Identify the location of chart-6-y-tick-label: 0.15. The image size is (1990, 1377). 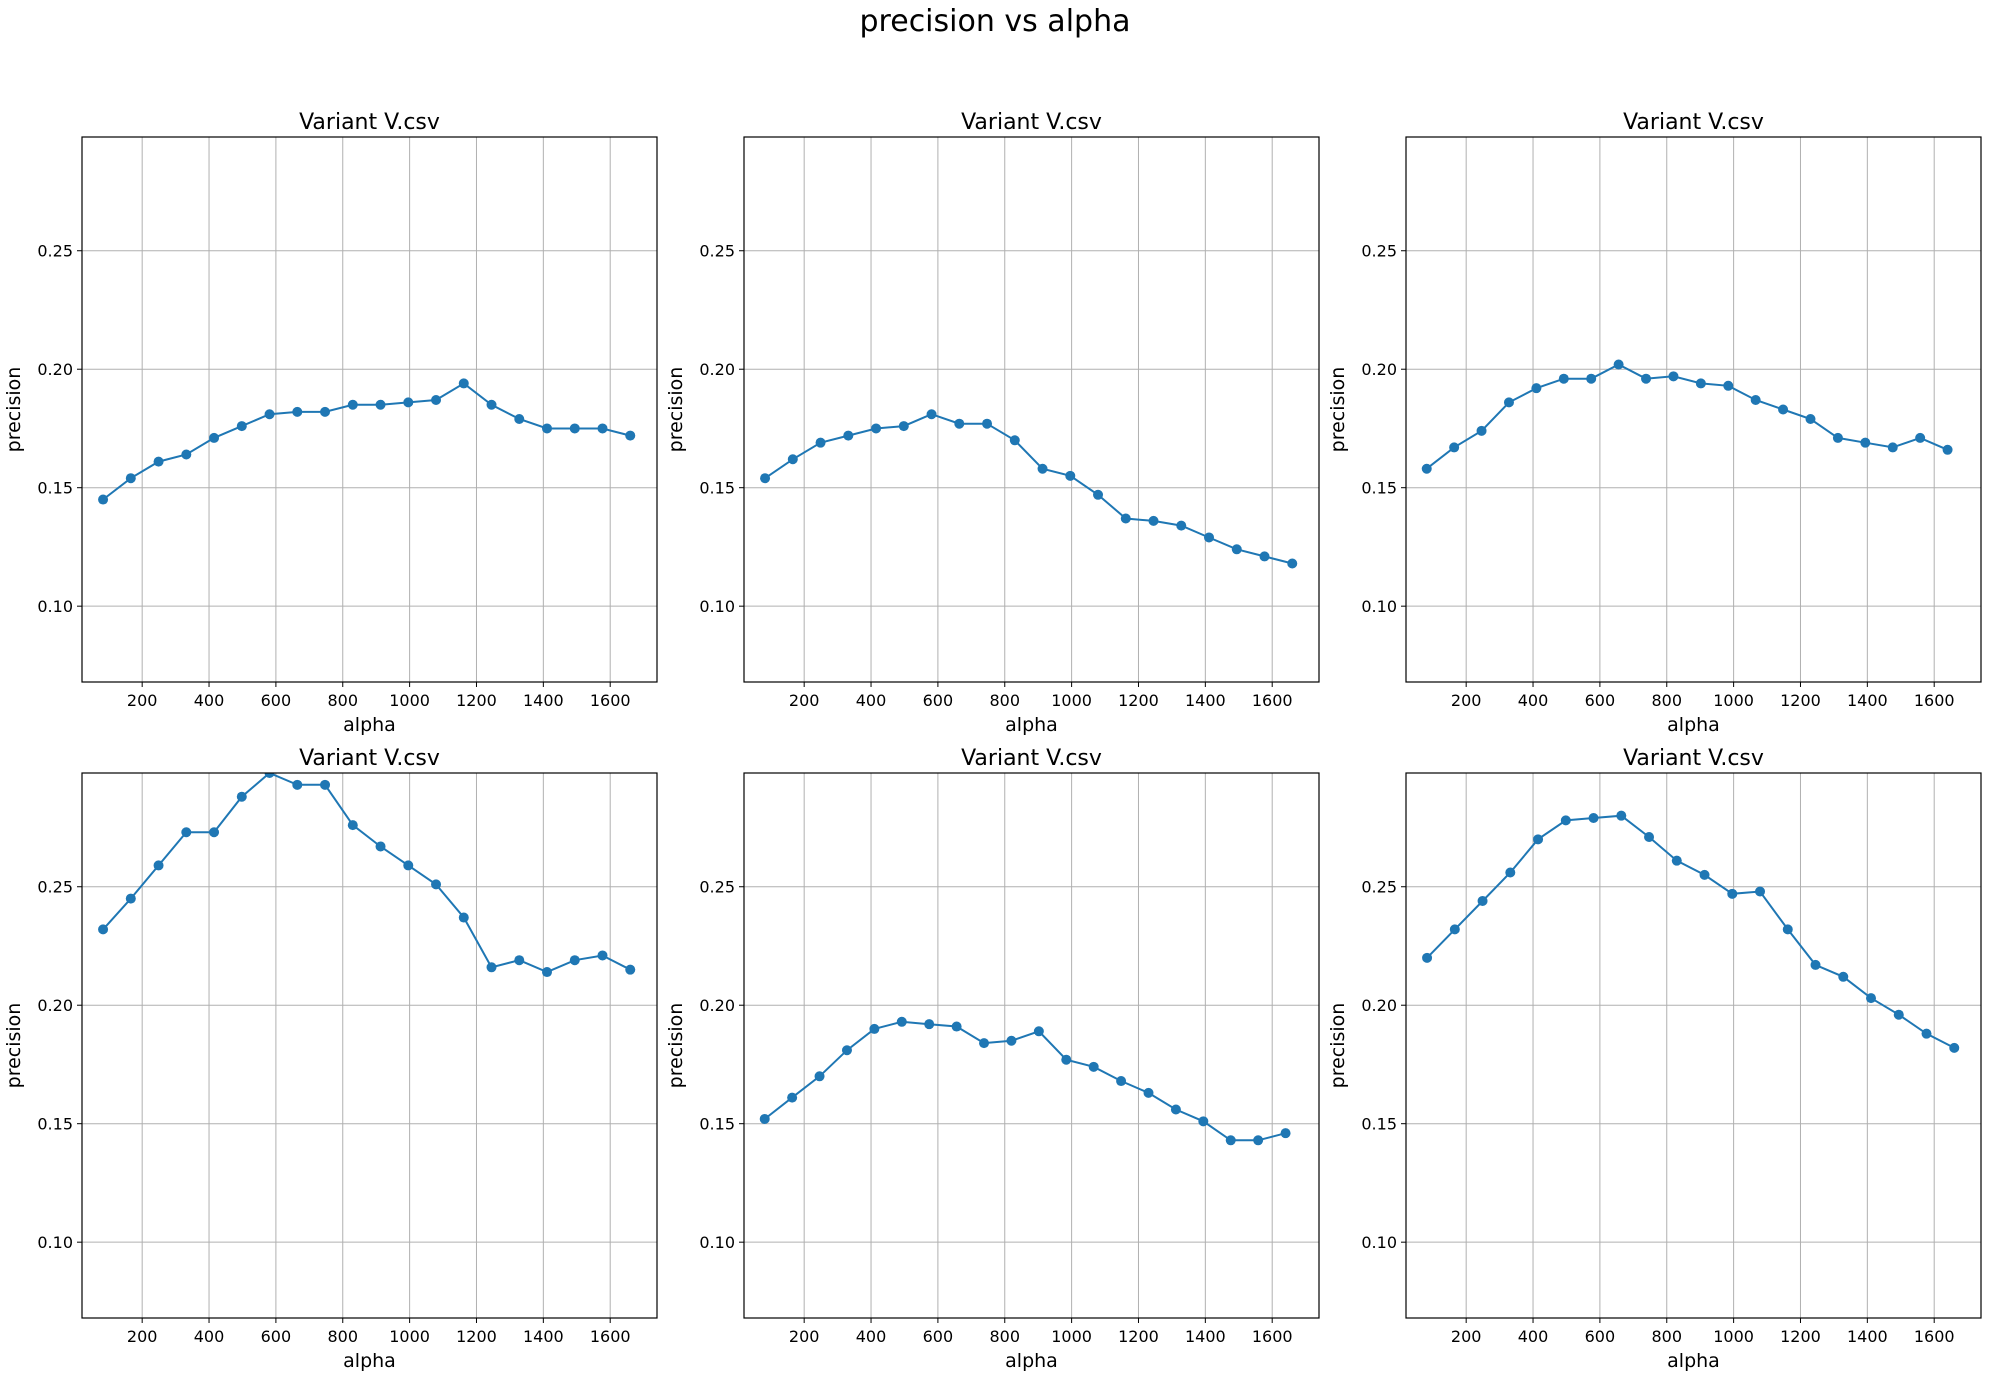
(1379, 1124).